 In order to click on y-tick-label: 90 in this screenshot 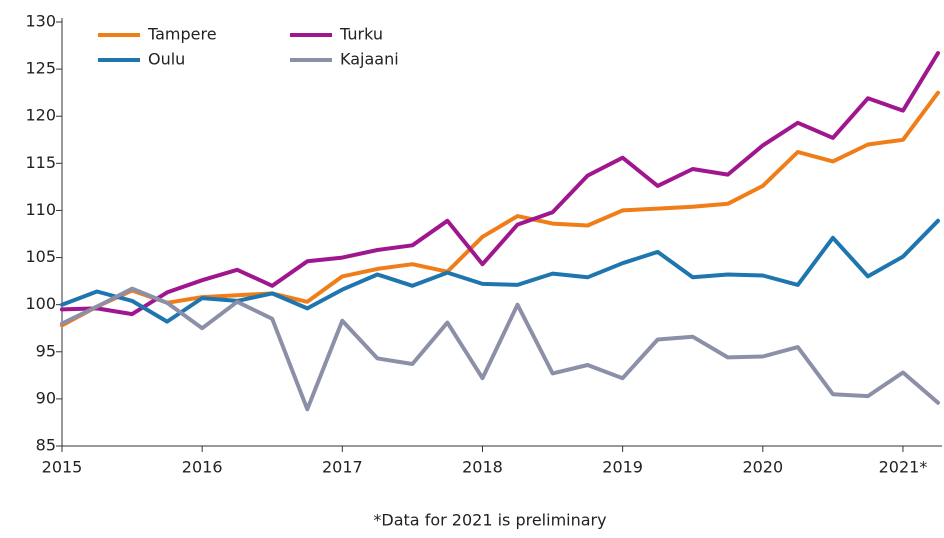, I will do `click(46, 397)`.